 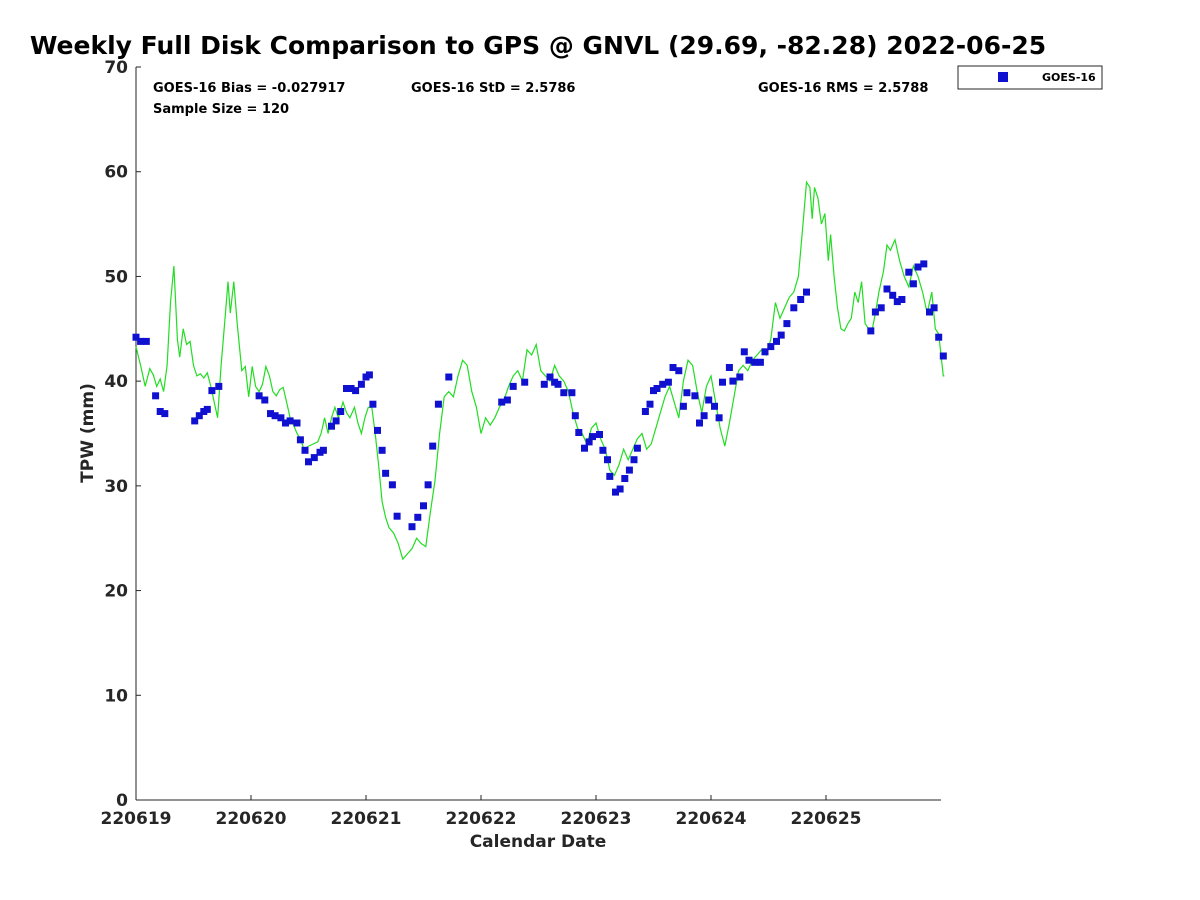 What do you see at coordinates (538, 842) in the screenshot?
I see `x-axis-label: Calendar Date` at bounding box center [538, 842].